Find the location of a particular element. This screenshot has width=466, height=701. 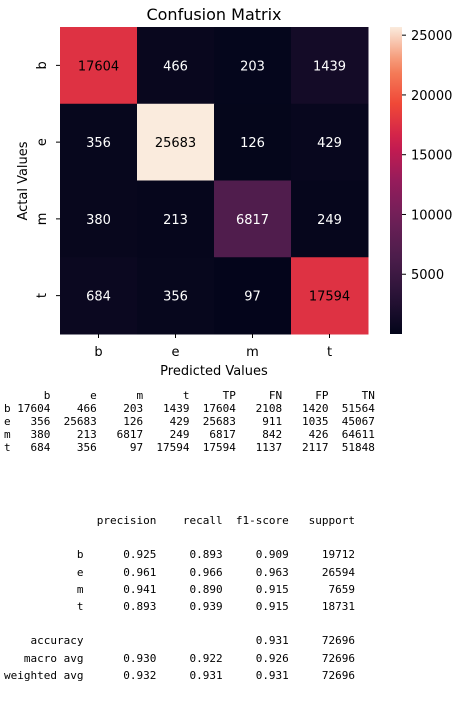

stats-cell: 1420 is located at coordinates (305, 408).